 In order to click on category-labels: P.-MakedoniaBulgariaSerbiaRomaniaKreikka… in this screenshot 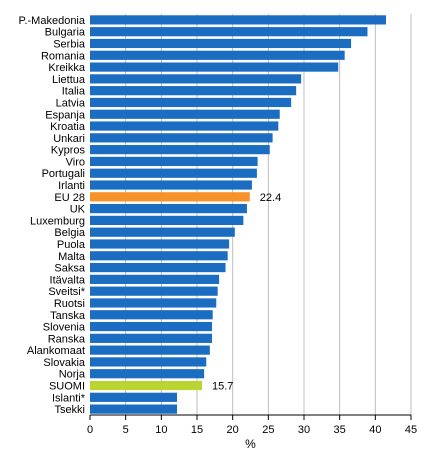, I will do `click(52, 215)`.